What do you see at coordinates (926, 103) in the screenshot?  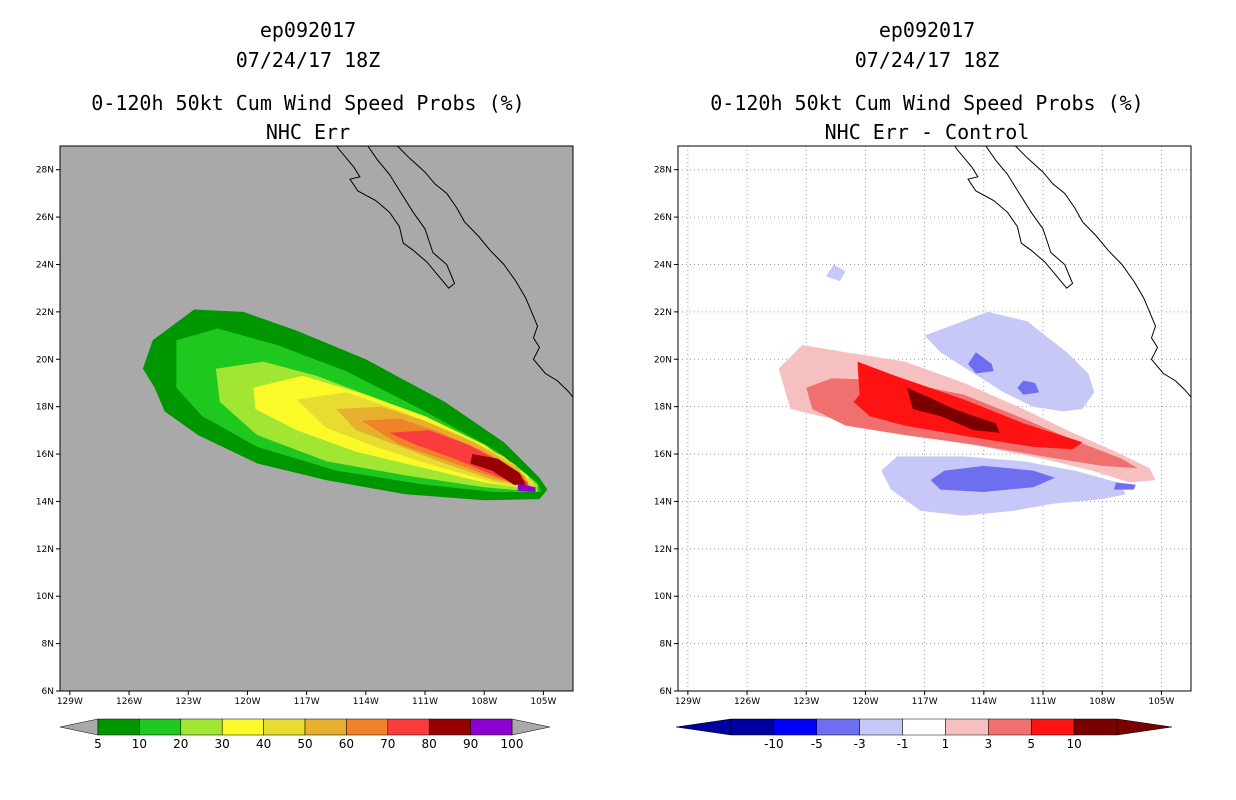 I see `right-title-product: 0-120h 50kt Cum Wind Speed Probs (%)` at bounding box center [926, 103].